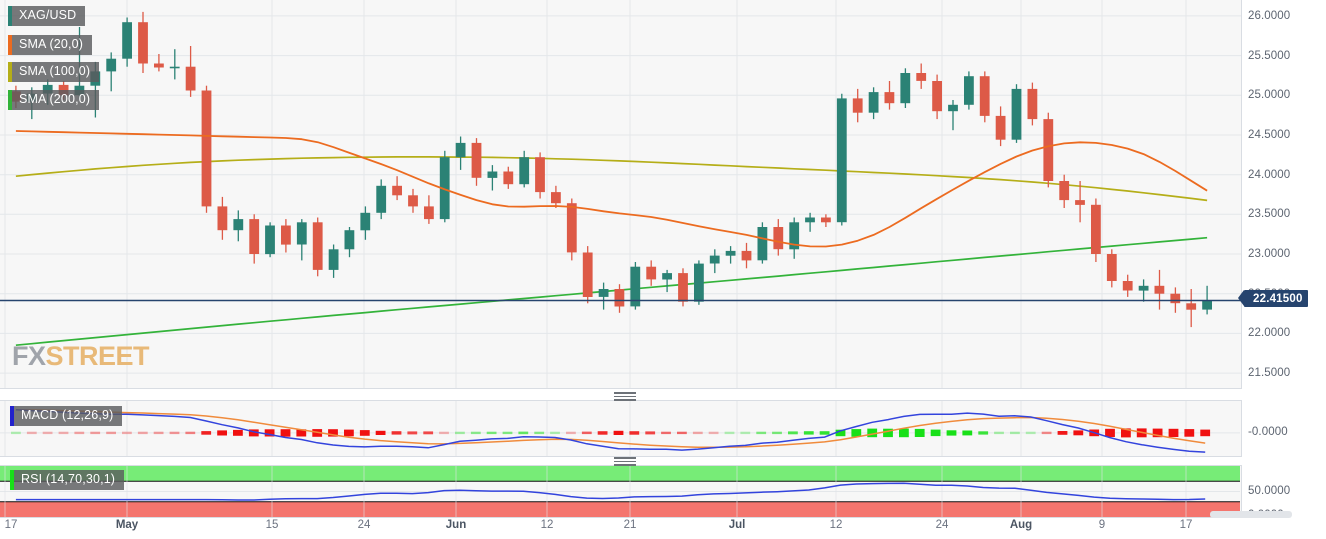  Describe the element at coordinates (1021, 525) in the screenshot. I see `time-axis-tick: Aug` at that location.